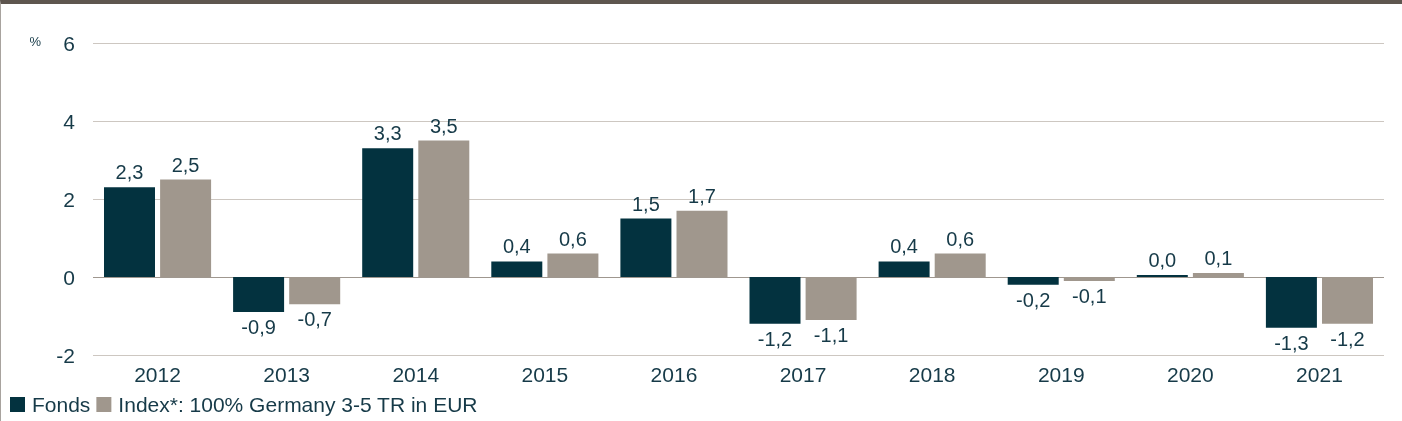  I want to click on legend-label: Fonds, so click(61, 404).